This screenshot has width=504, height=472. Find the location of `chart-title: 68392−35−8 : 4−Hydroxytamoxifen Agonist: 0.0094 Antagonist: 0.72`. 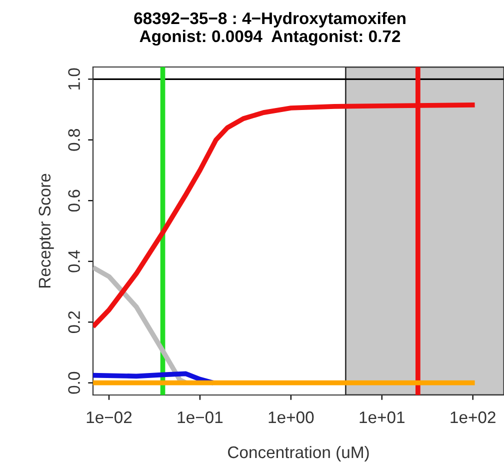

chart-title: 68392−35−8 : 4−Hydroxytamoxifen Agonist: 0.0094 Antagonist: 0.72 is located at coordinates (270, 29).